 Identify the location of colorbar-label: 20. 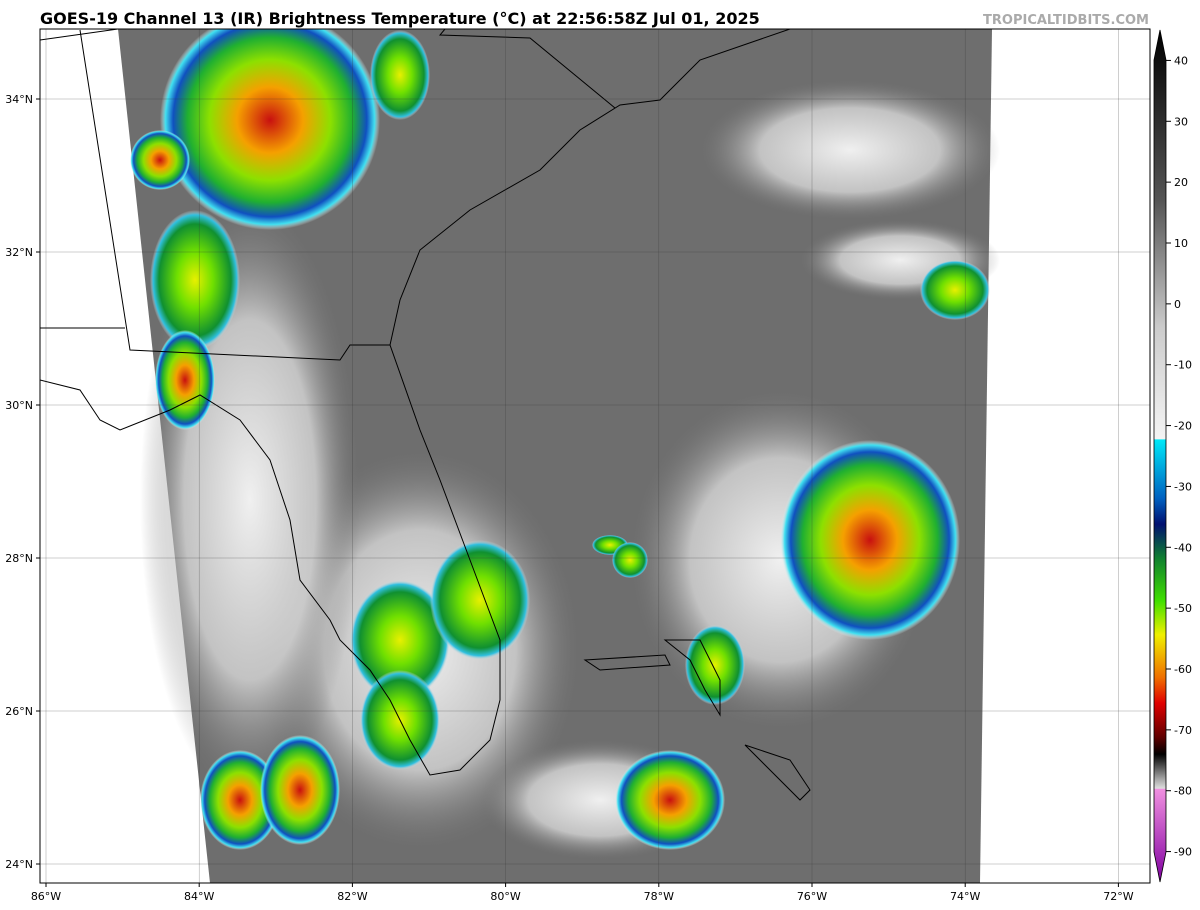
(1181, 182).